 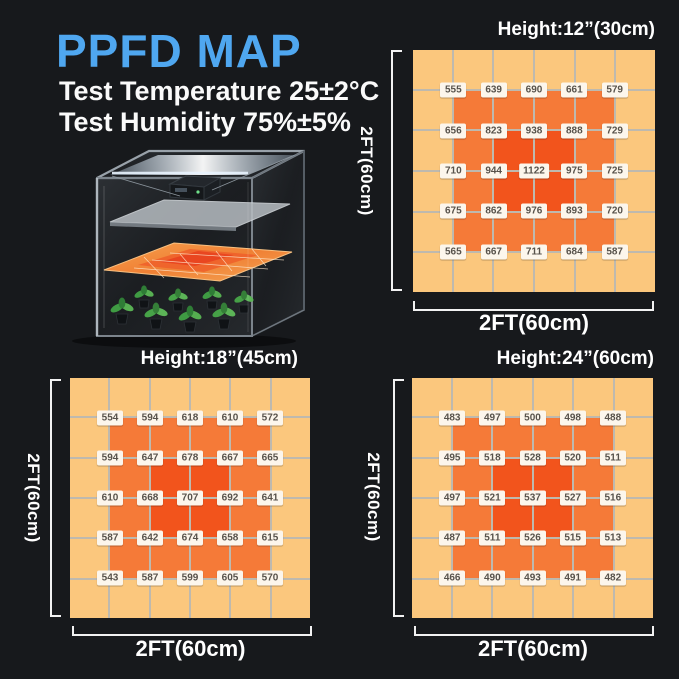 What do you see at coordinates (452, 418) in the screenshot?
I see `ppfd-value-chip: 483` at bounding box center [452, 418].